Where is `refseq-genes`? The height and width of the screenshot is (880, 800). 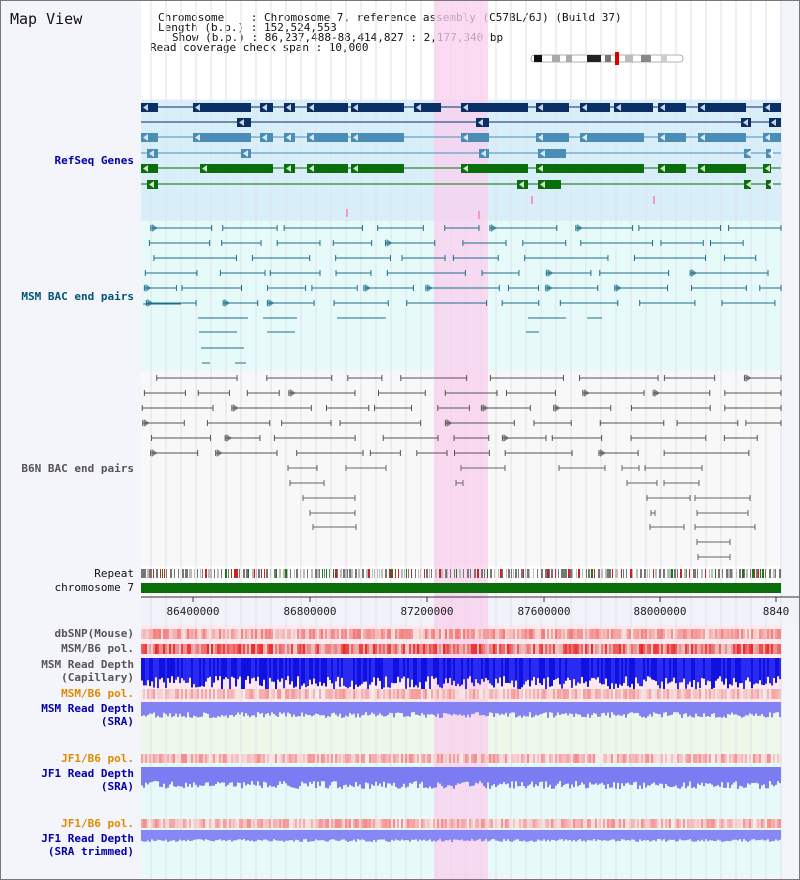 refseq-genes is located at coordinates (461, 161).